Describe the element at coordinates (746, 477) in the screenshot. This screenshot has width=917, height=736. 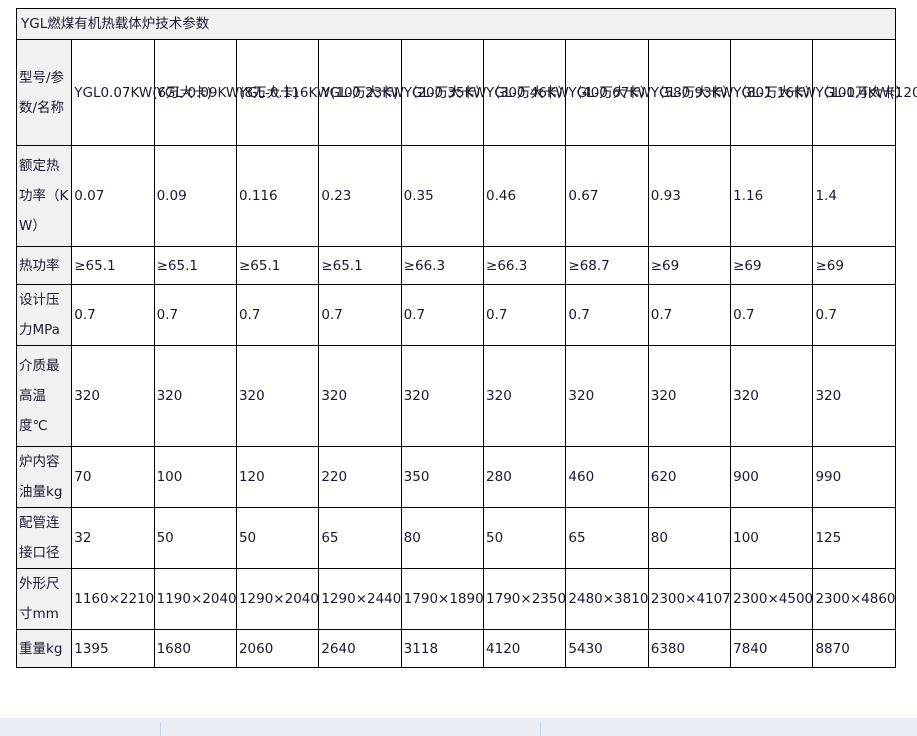
I see `table-cell-text: 900` at that location.